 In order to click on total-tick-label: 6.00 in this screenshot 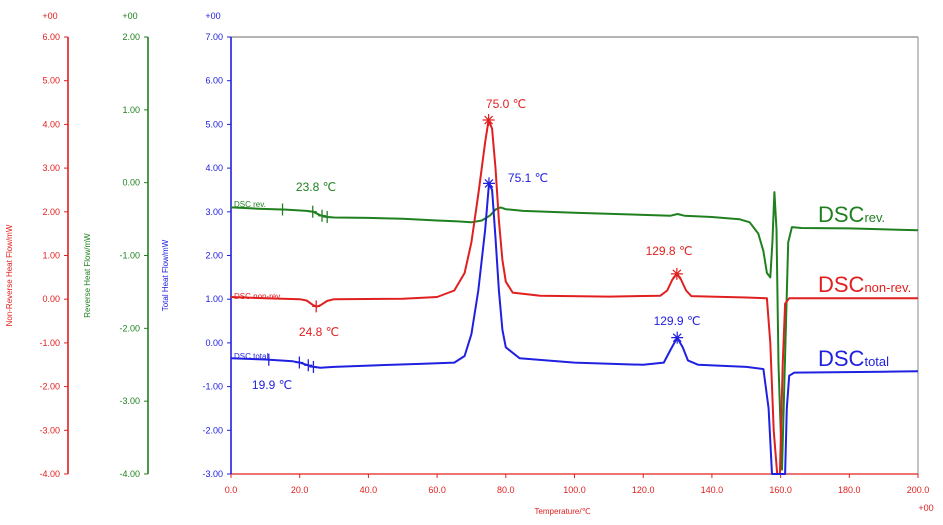, I will do `click(214, 81)`.